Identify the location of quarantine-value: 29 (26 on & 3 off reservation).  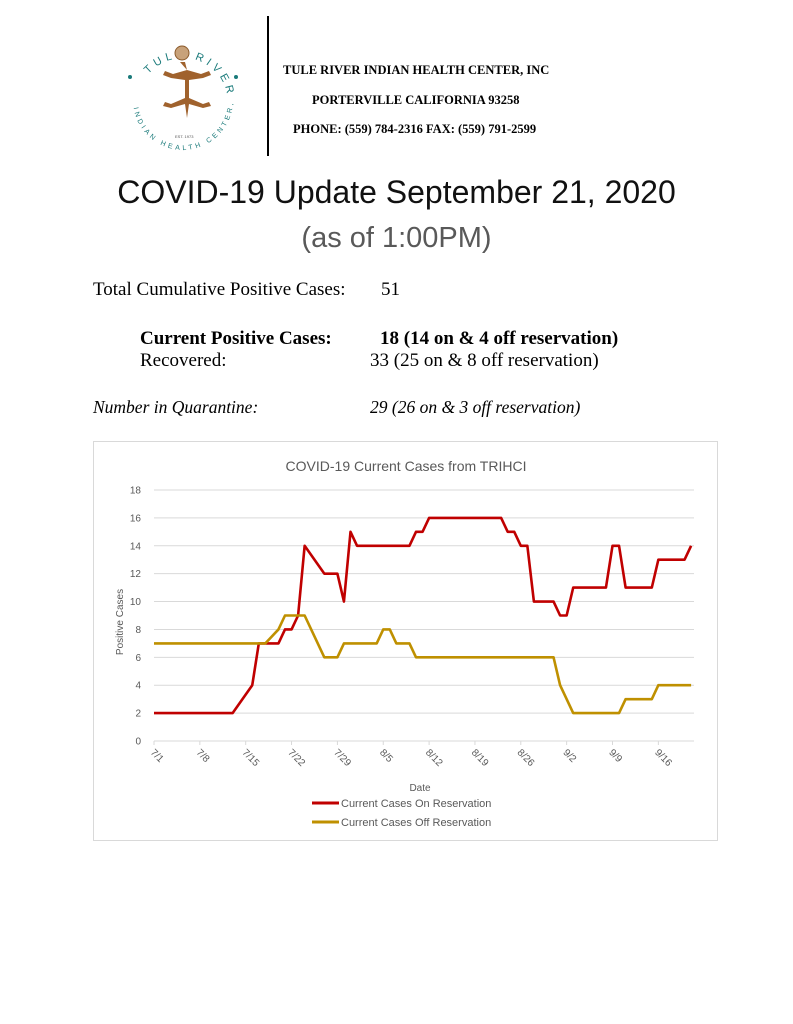
(475, 407).